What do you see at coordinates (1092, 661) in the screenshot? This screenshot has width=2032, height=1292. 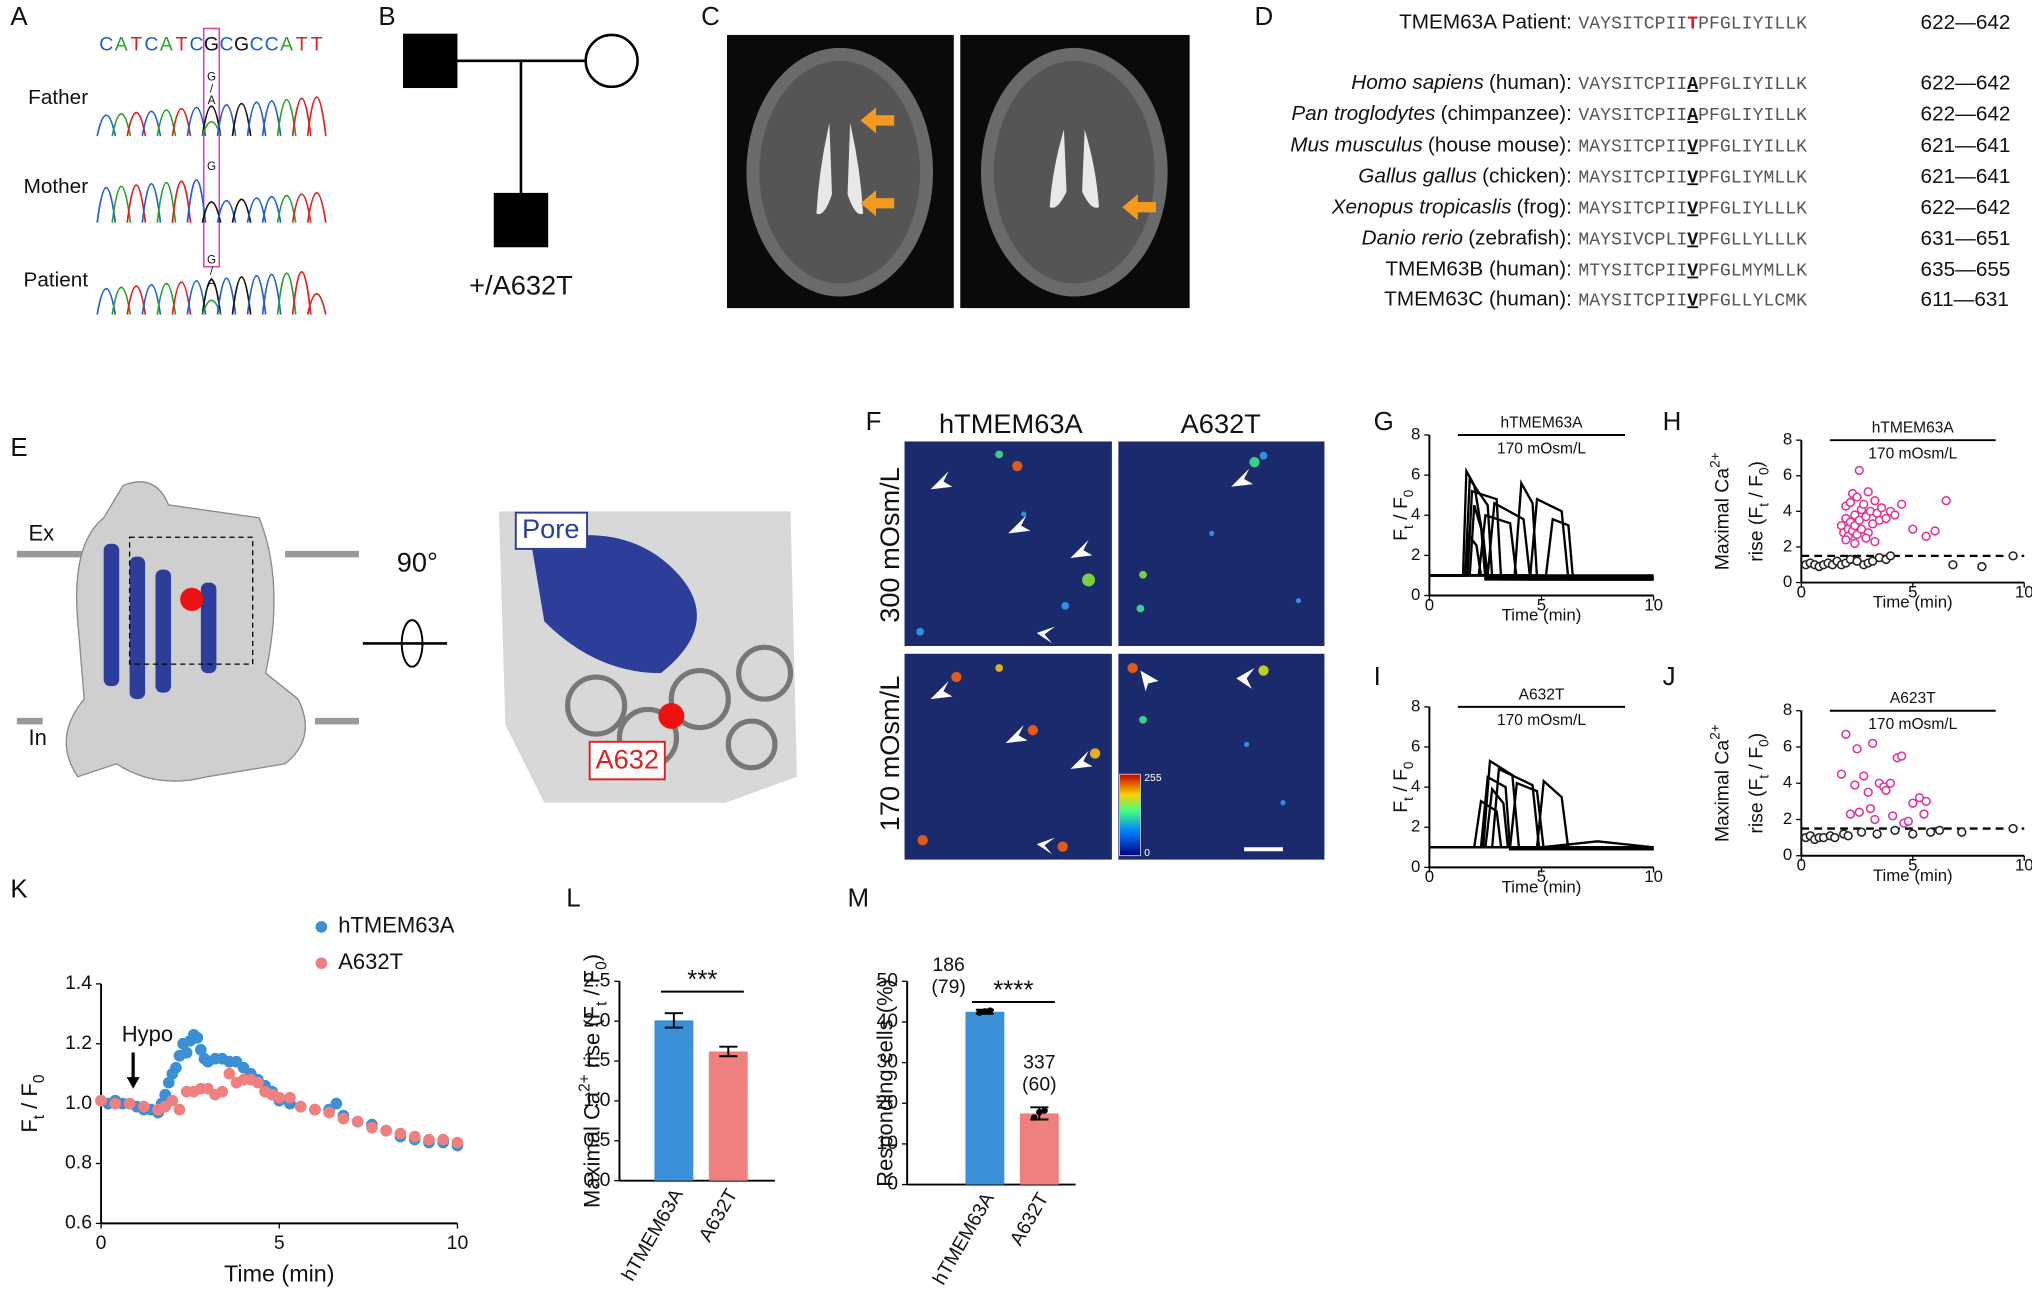 I see `arrowheads` at bounding box center [1092, 661].